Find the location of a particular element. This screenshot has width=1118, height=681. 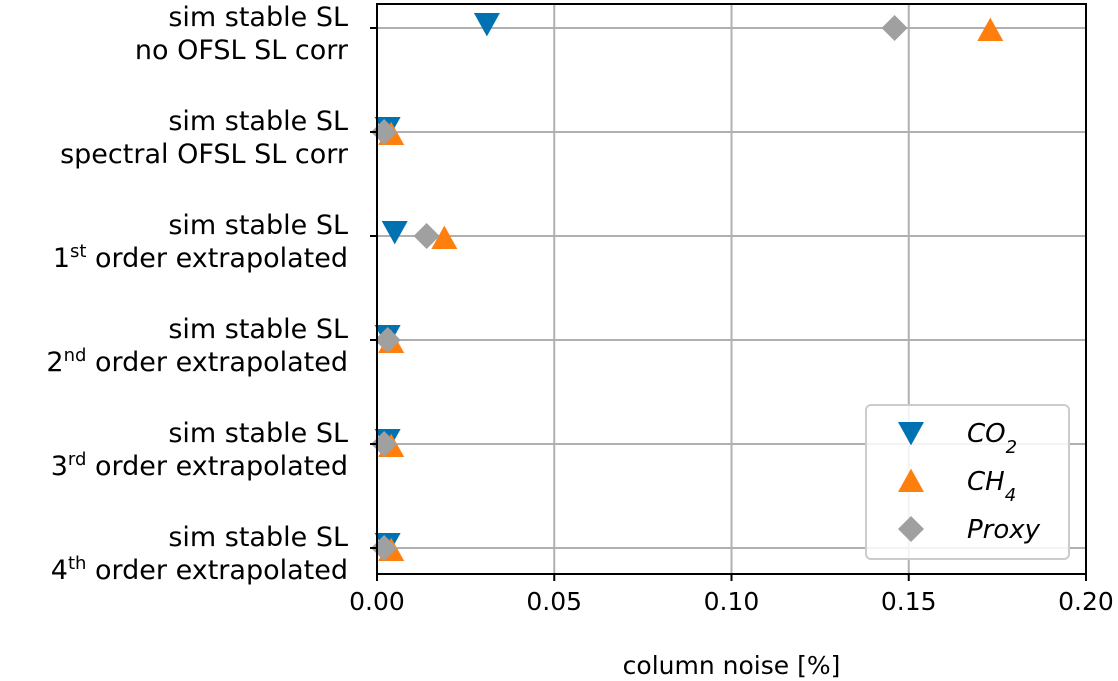

y-tick-label-superscript: nd is located at coordinates (75, 355).